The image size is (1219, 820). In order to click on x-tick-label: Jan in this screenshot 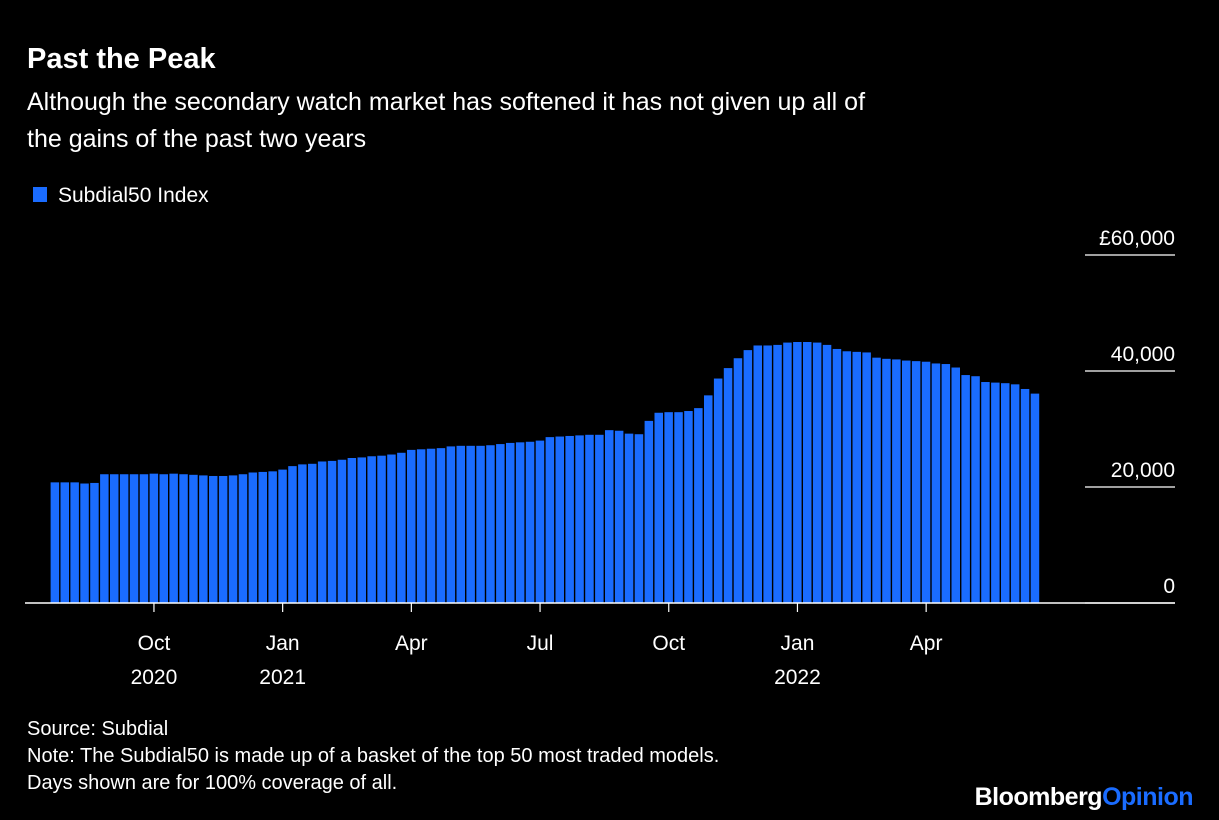, I will do `click(283, 643)`.